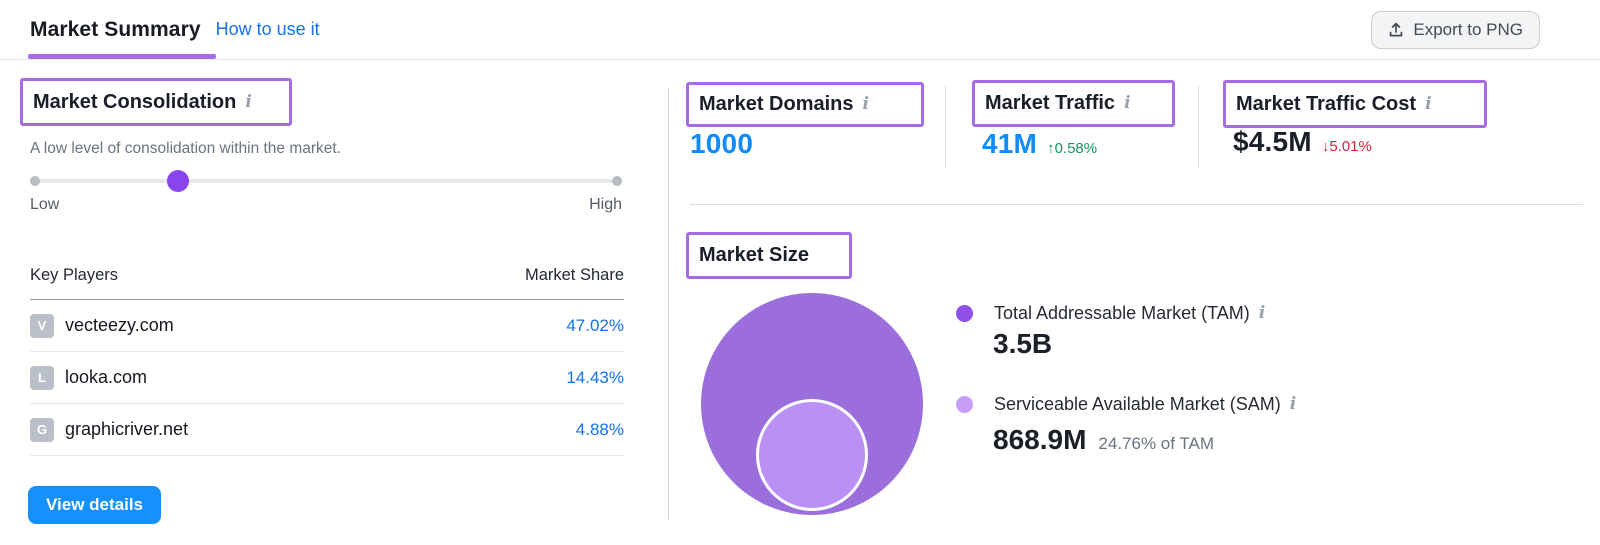 The height and width of the screenshot is (545, 1600). I want to click on sam-value-row: 868.9M 24.76% of TAM, so click(1103, 440).